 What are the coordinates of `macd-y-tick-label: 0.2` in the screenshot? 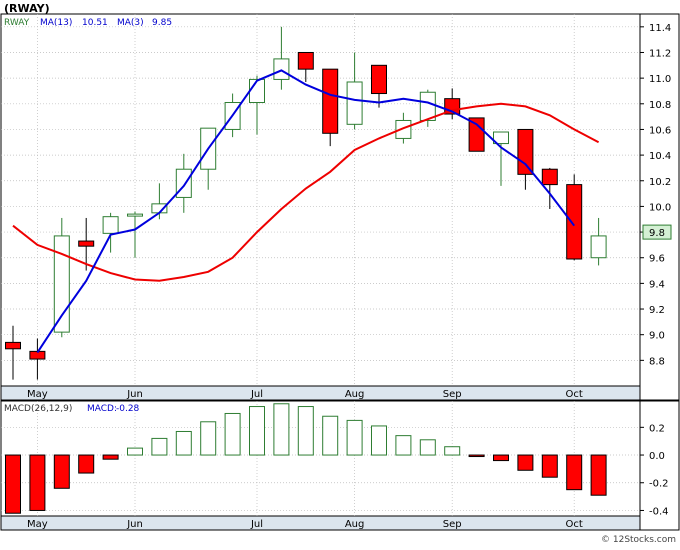 It's located at (657, 428).